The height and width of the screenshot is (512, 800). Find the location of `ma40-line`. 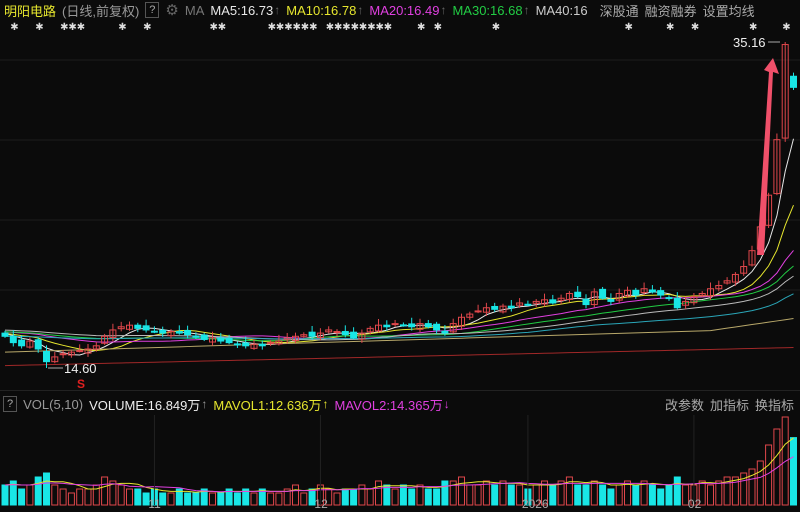

ma40-line is located at coordinates (399, 308).